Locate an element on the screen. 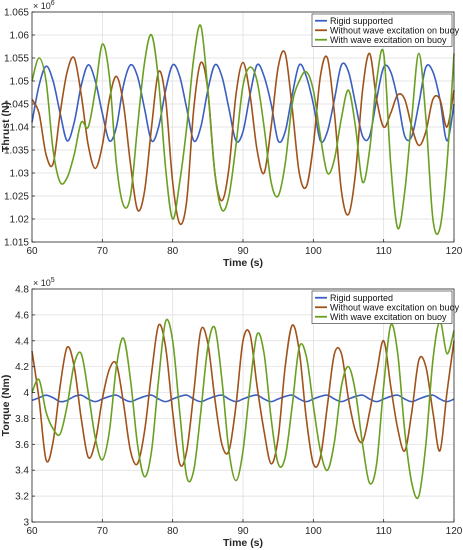  thrust-x-tick-label: 80 is located at coordinates (173, 251).